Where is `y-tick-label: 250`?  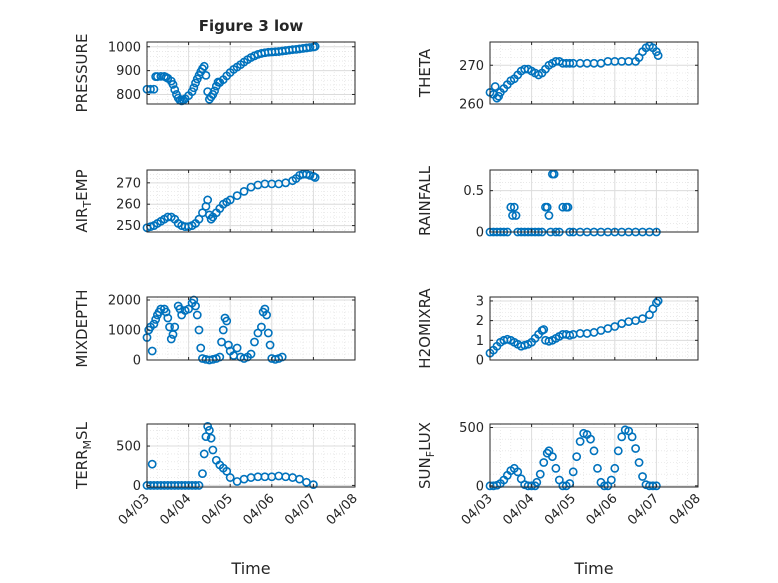
y-tick-label: 250 is located at coordinates (128, 226).